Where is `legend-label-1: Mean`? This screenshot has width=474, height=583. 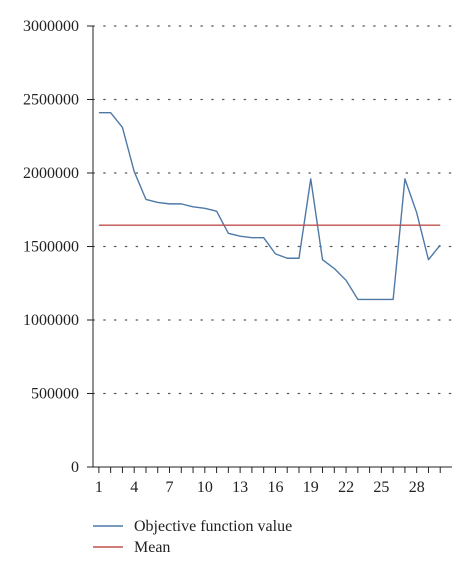
legend-label-1: Mean is located at coordinates (152, 547).